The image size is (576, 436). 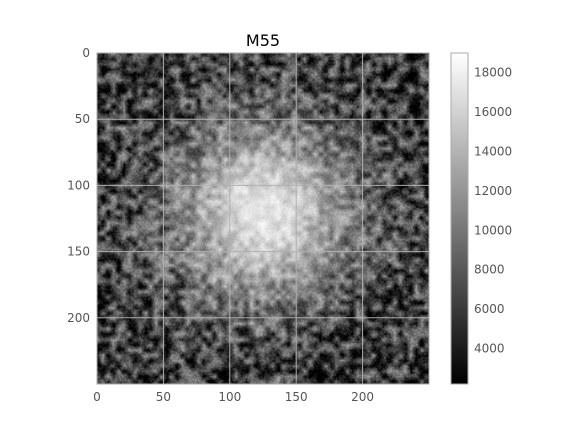 I want to click on y-axis: 0 50 100 150 200, so click(x=78, y=185).